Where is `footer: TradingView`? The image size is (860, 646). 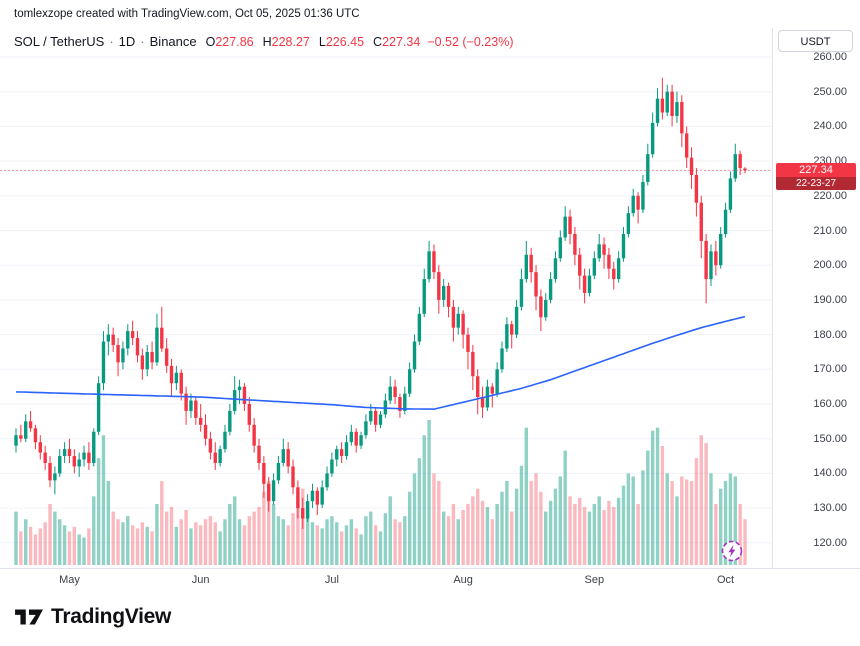
footer: TradingView is located at coordinates (430, 619).